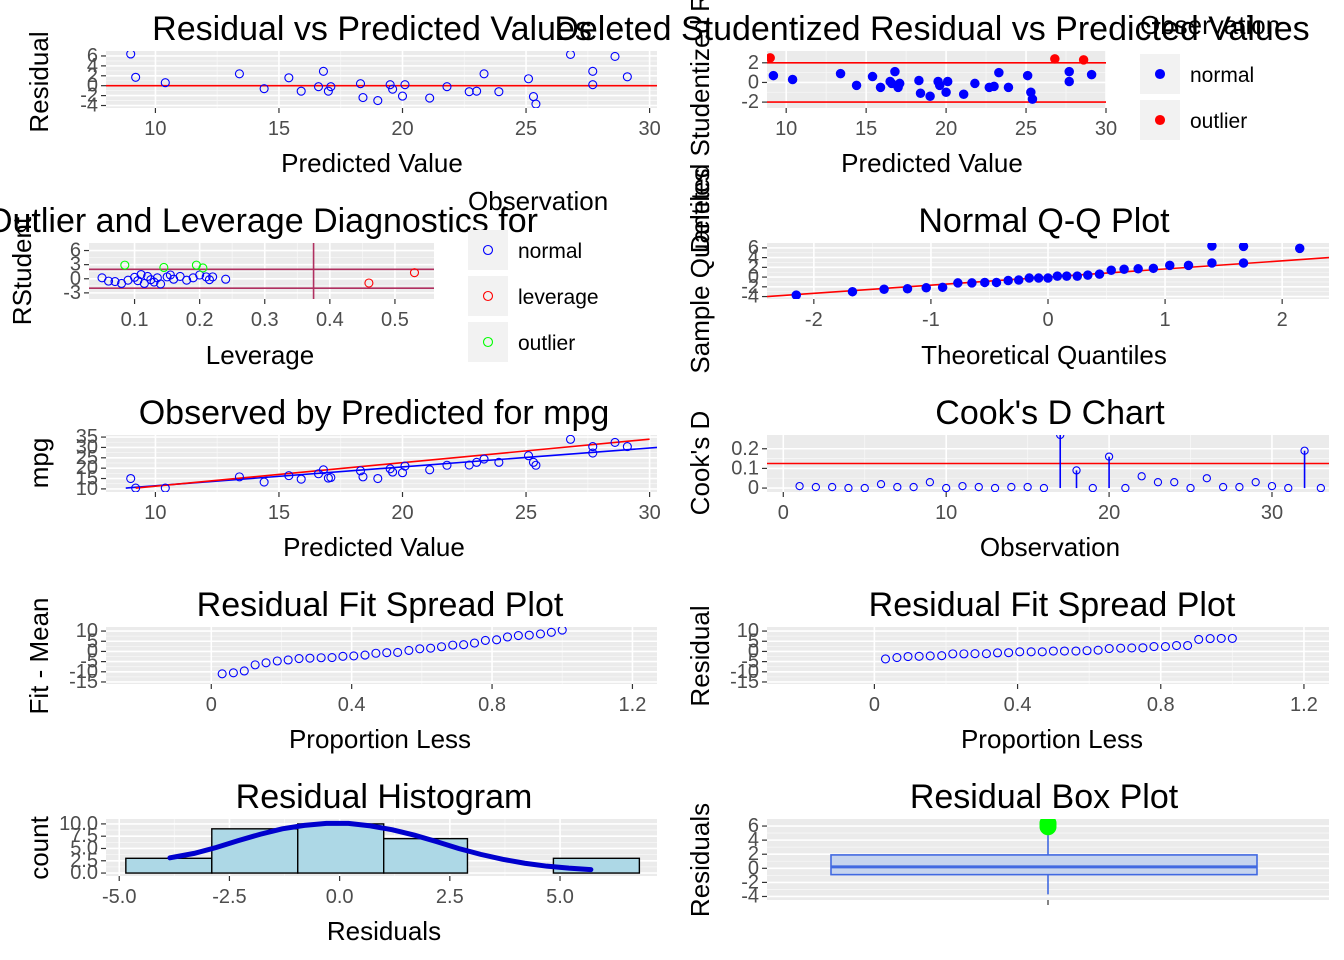  I want to click on x-tick-label: 5.0, so click(560, 897).